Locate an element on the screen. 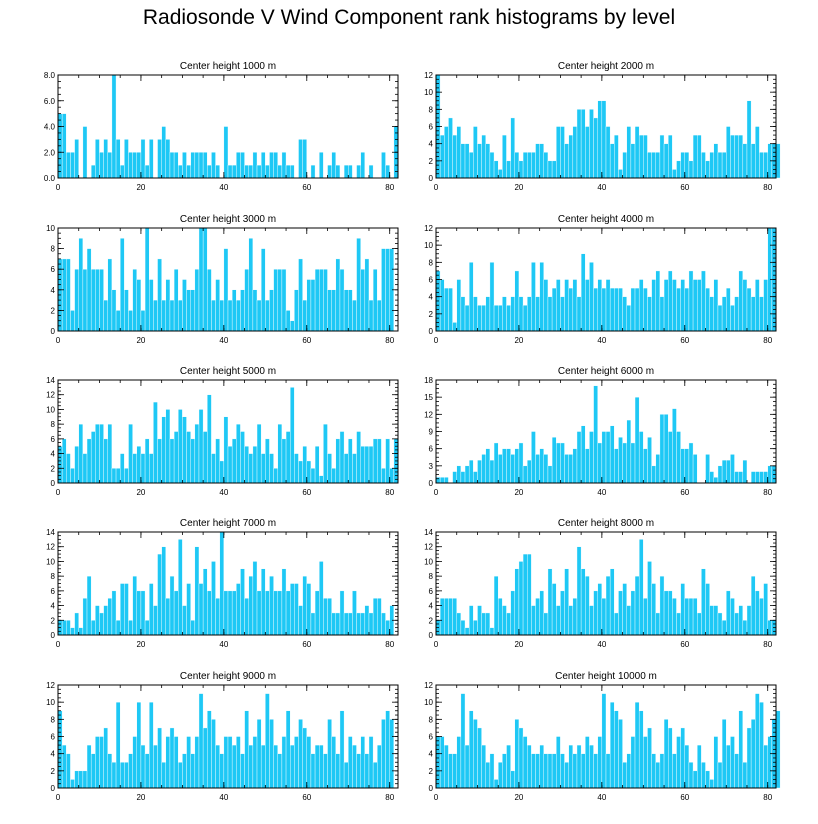 This screenshot has width=818, height=824. y-tick-label: 0 is located at coordinates (53, 635).